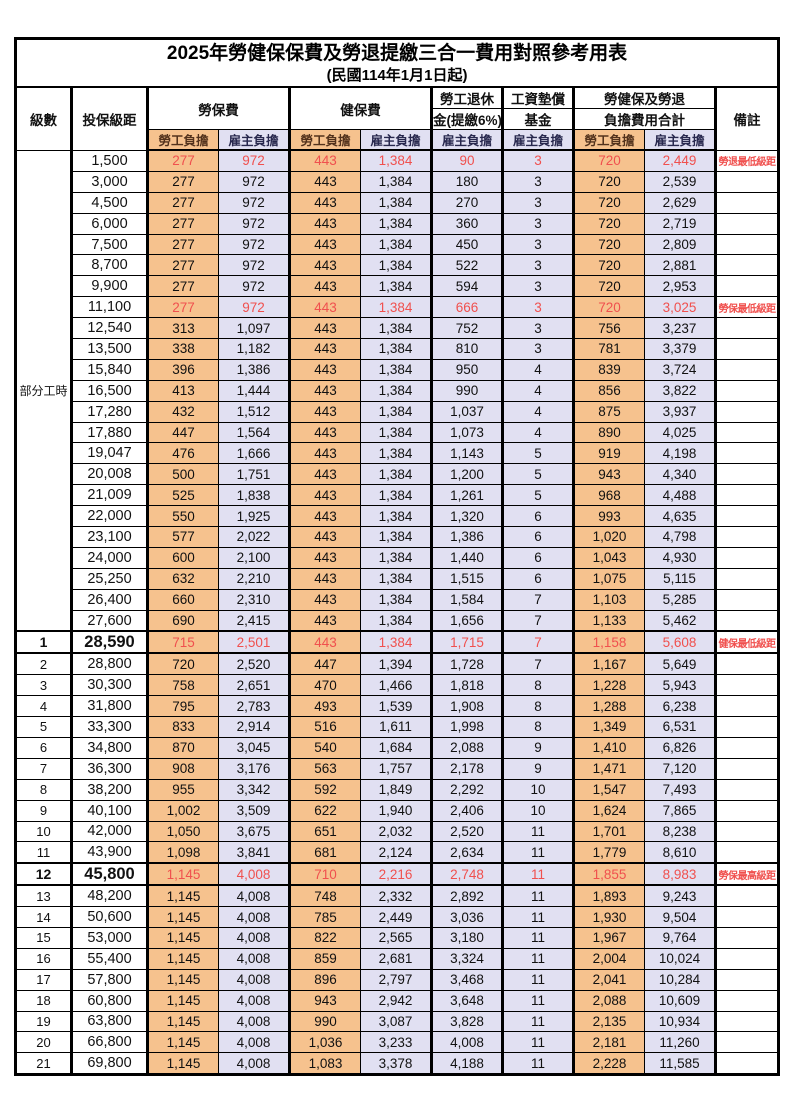 This screenshot has height=1120, width=791. What do you see at coordinates (746, 642) in the screenshot?
I see `remark-cell: 健保最低級距` at bounding box center [746, 642].